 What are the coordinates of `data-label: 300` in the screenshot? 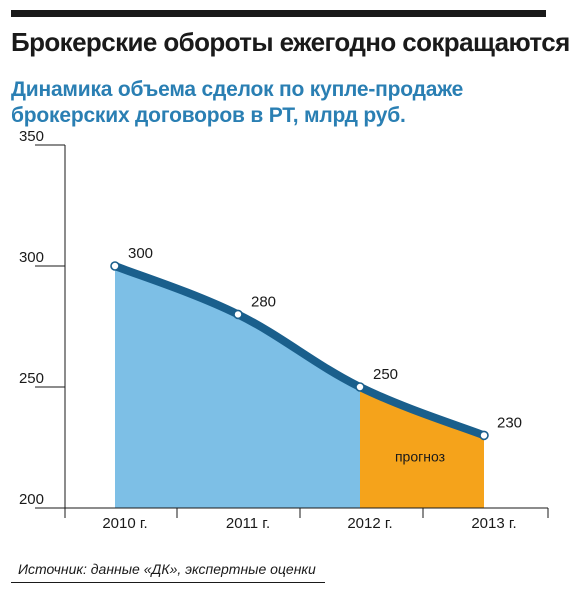 It's located at (140, 253).